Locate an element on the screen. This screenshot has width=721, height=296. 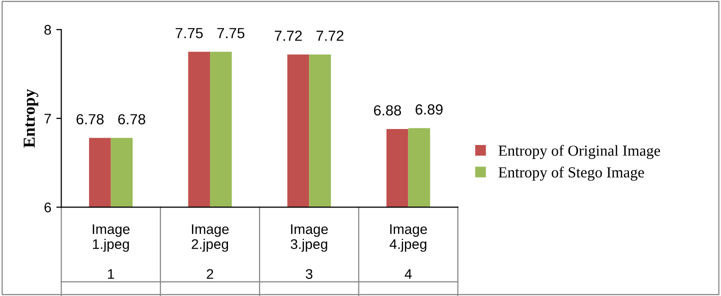
category-label: Image 1.jpeg 1 is located at coordinates (111, 251).